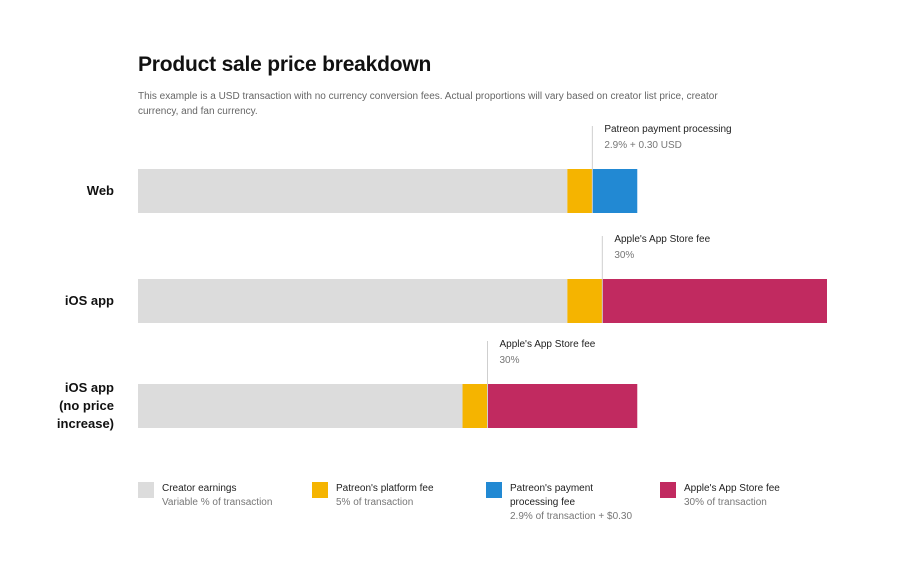  I want to click on legend-swatch-platform, so click(320, 490).